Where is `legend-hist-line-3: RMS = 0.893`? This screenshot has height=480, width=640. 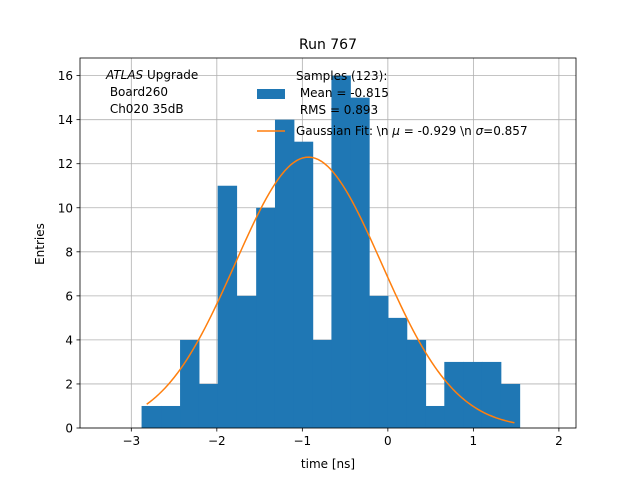 legend-hist-line-3: RMS = 0.893 is located at coordinates (337, 110).